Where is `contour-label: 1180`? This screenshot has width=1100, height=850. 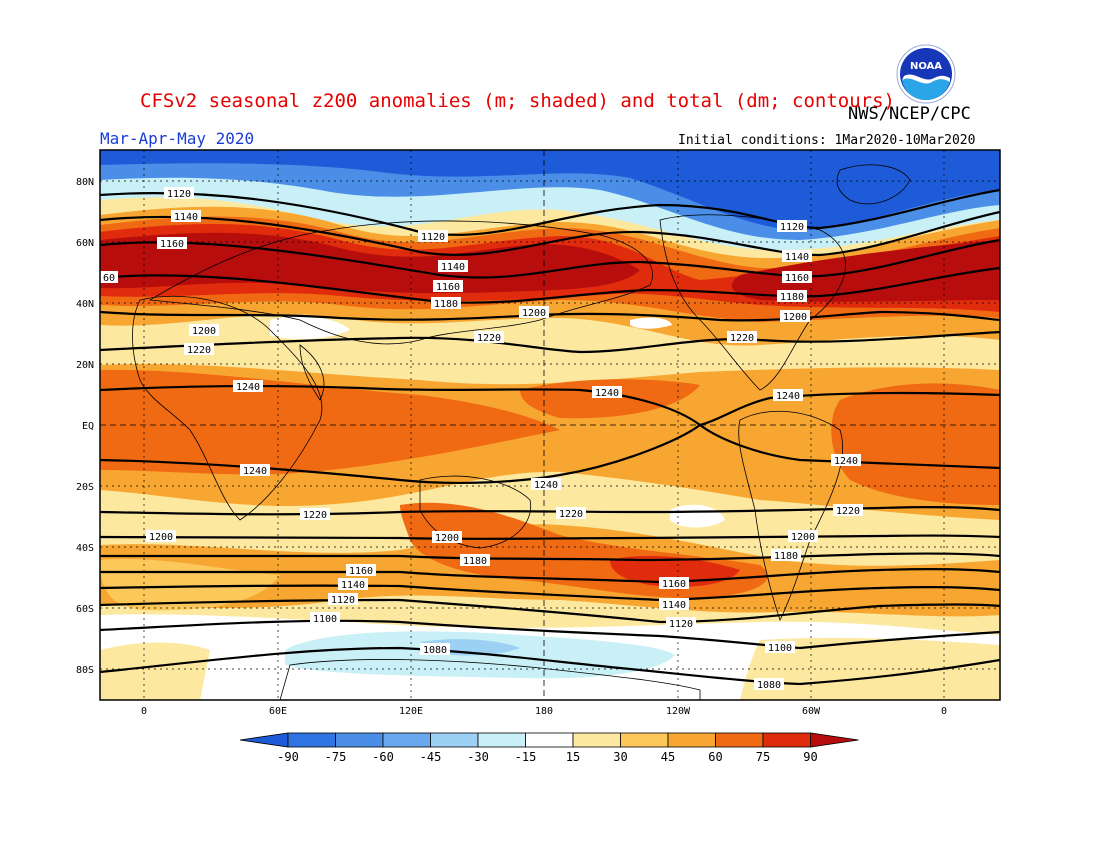 contour-label: 1180 is located at coordinates (475, 560).